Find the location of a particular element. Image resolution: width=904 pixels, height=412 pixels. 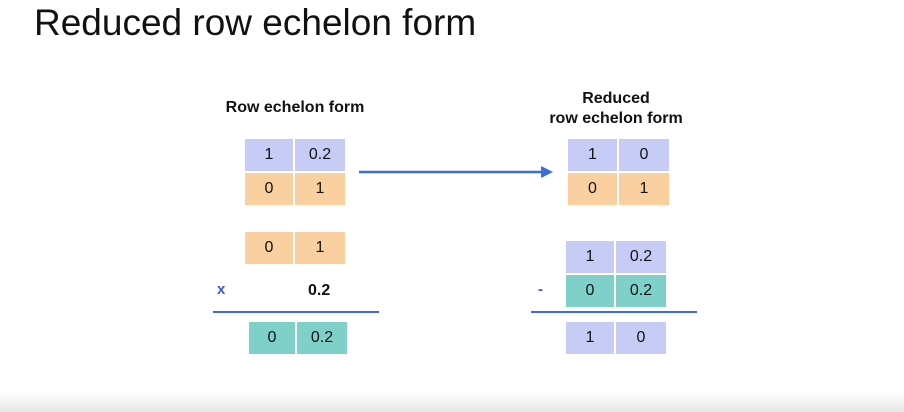

slide-title: Reduced row echelon form is located at coordinates (255, 22).